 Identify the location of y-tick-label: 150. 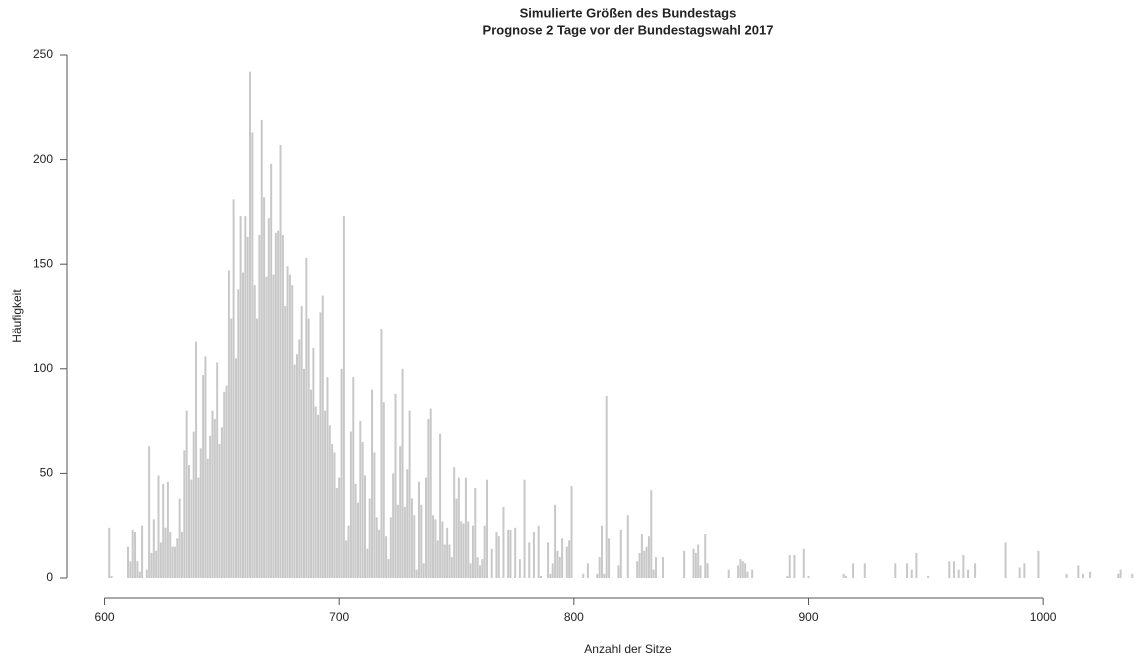
(43, 263).